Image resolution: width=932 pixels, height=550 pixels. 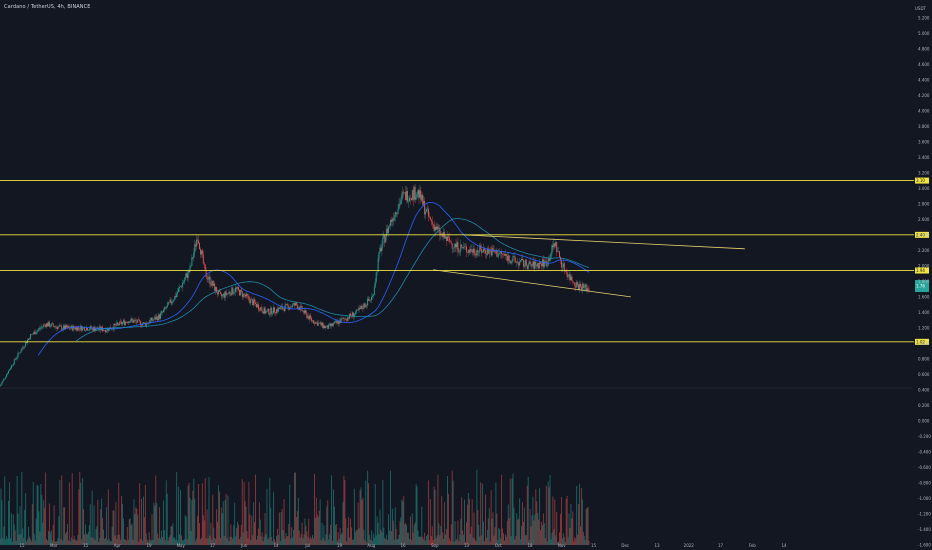 What do you see at coordinates (604, 242) in the screenshot?
I see `trend-line-upper` at bounding box center [604, 242].